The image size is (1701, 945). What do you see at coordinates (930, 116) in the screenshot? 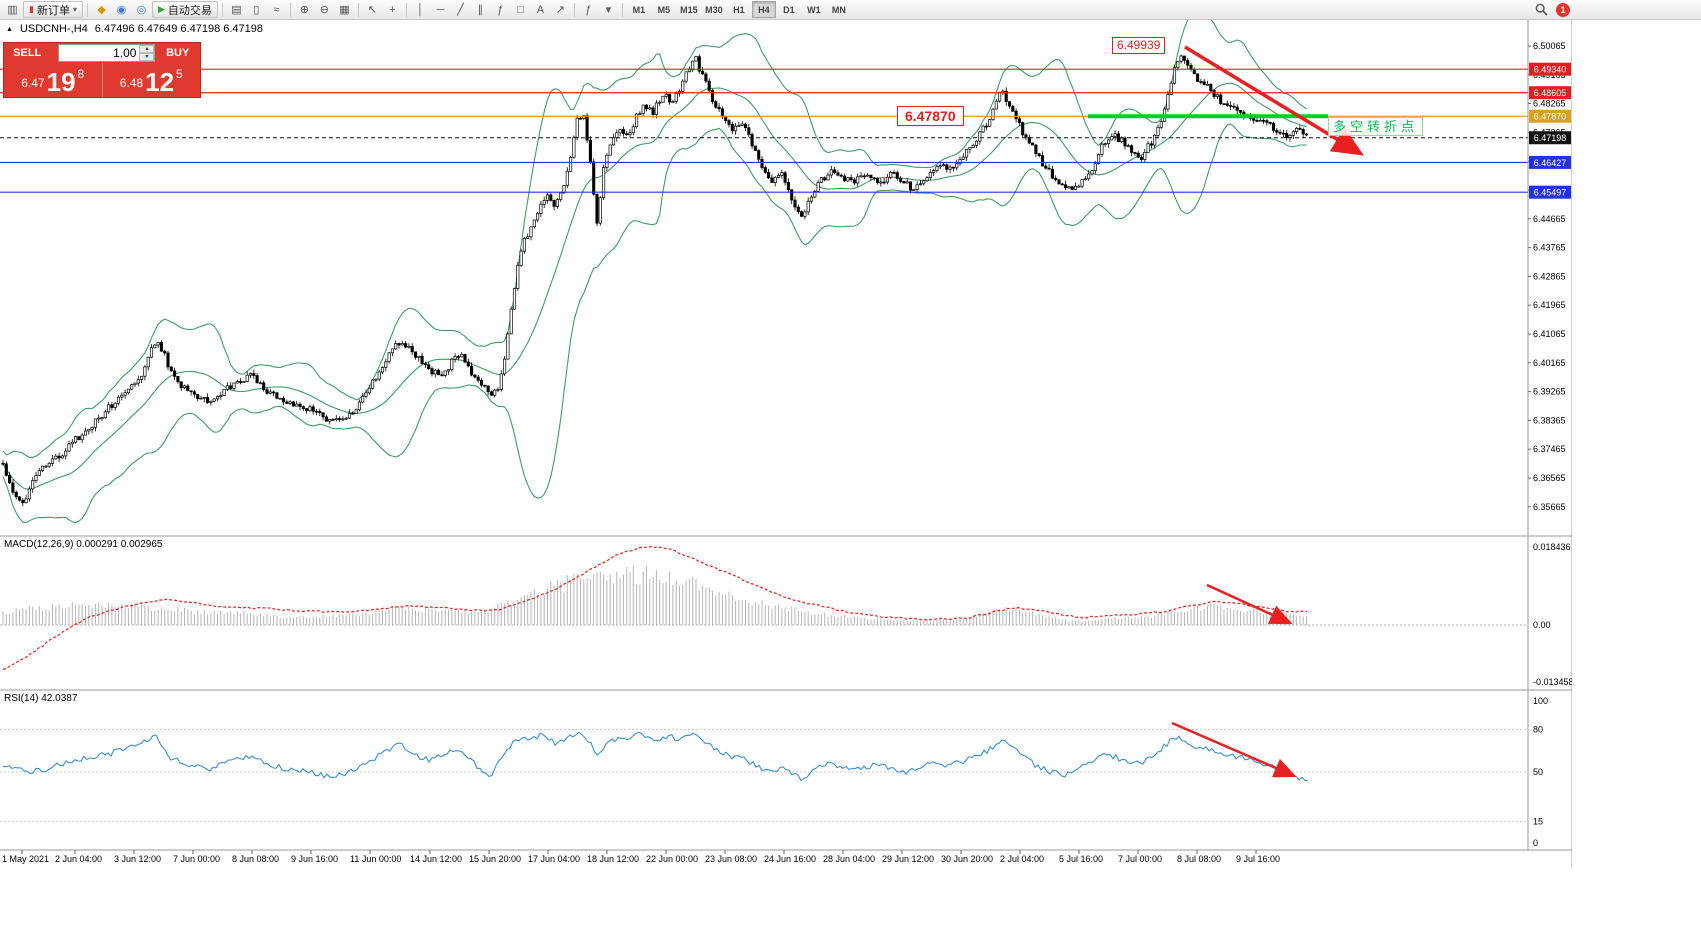
I see `level-price-callout: 6.47870` at bounding box center [930, 116].